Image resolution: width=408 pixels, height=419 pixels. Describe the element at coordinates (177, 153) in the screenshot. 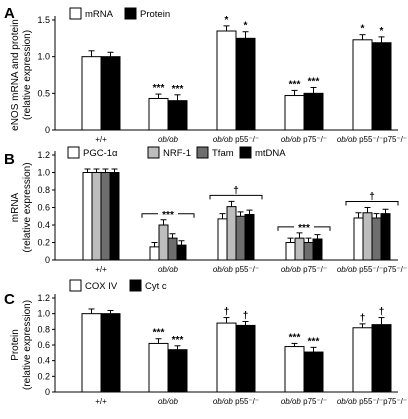

I see `legend-label: NRF-1` at that location.